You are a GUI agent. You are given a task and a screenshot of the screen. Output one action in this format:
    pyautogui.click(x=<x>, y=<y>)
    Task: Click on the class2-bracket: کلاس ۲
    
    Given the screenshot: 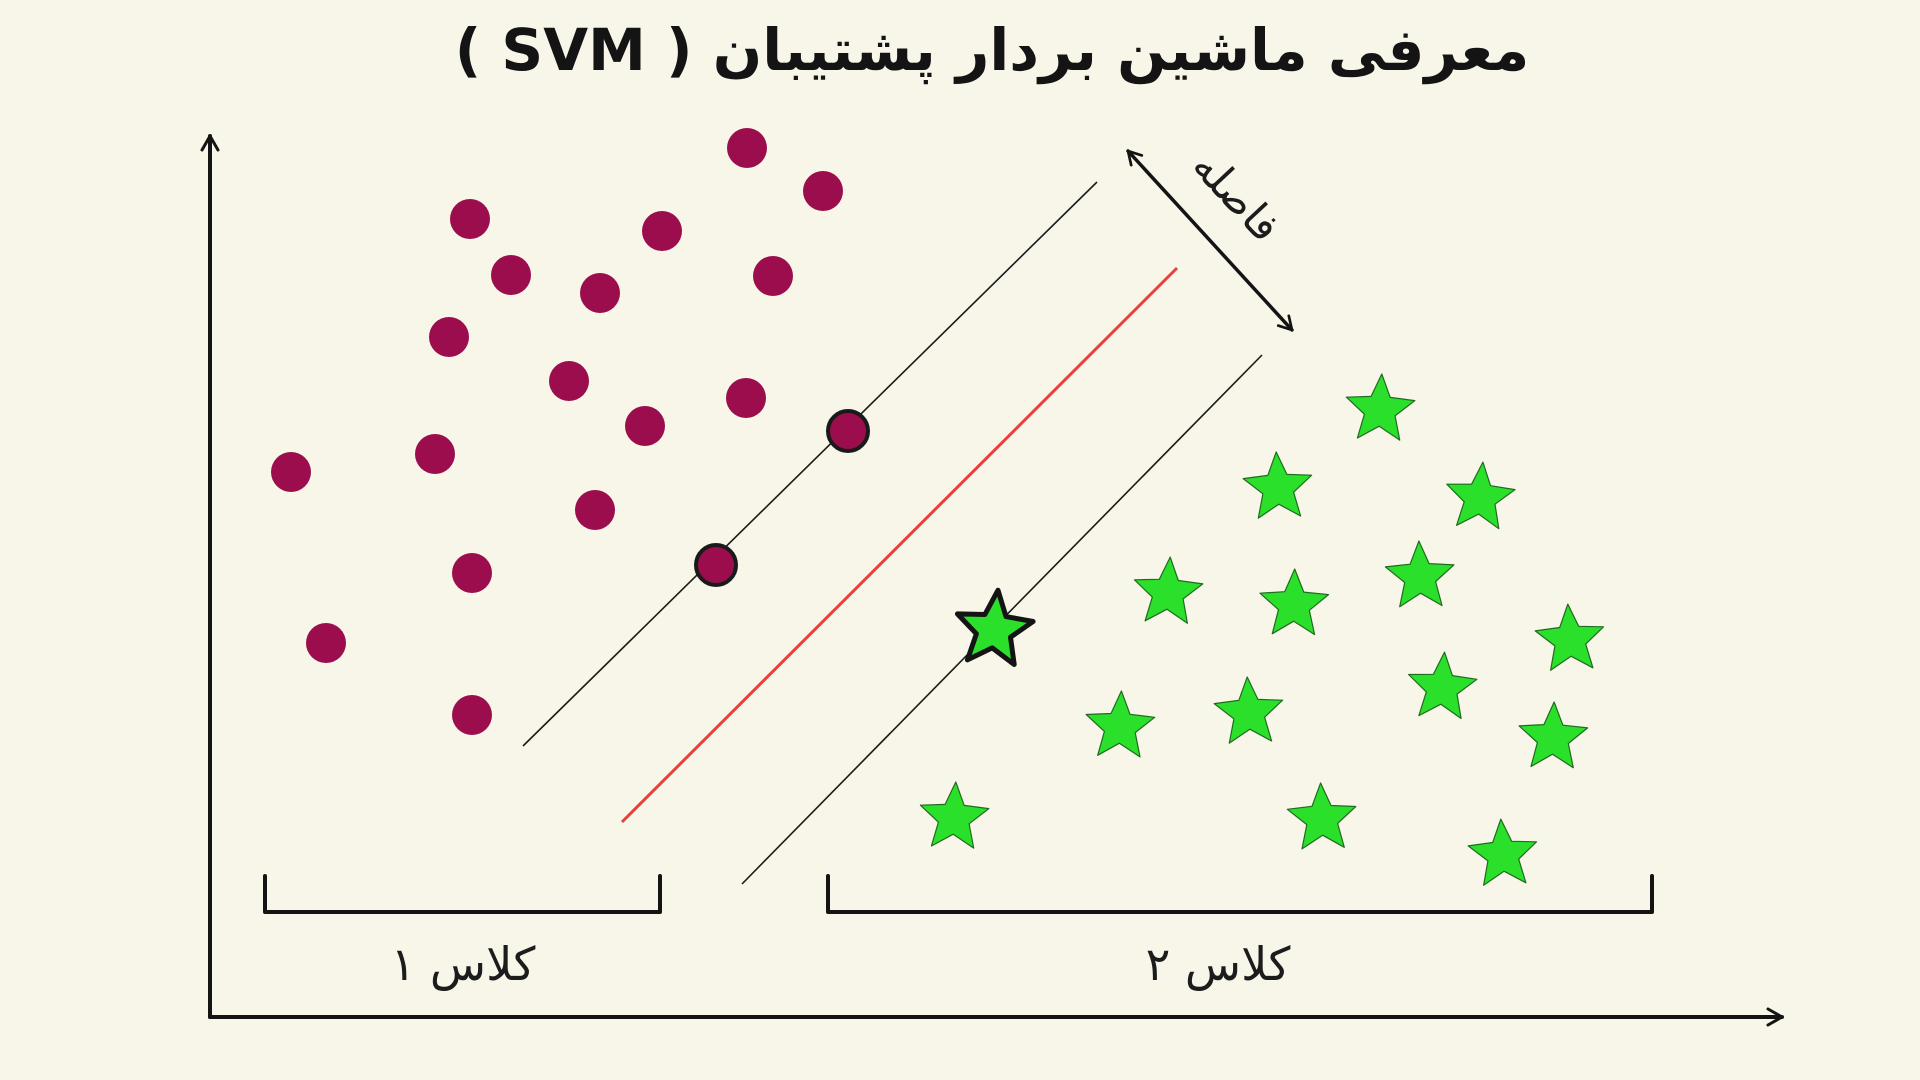 What is the action you would take?
    pyautogui.click(x=1240, y=932)
    